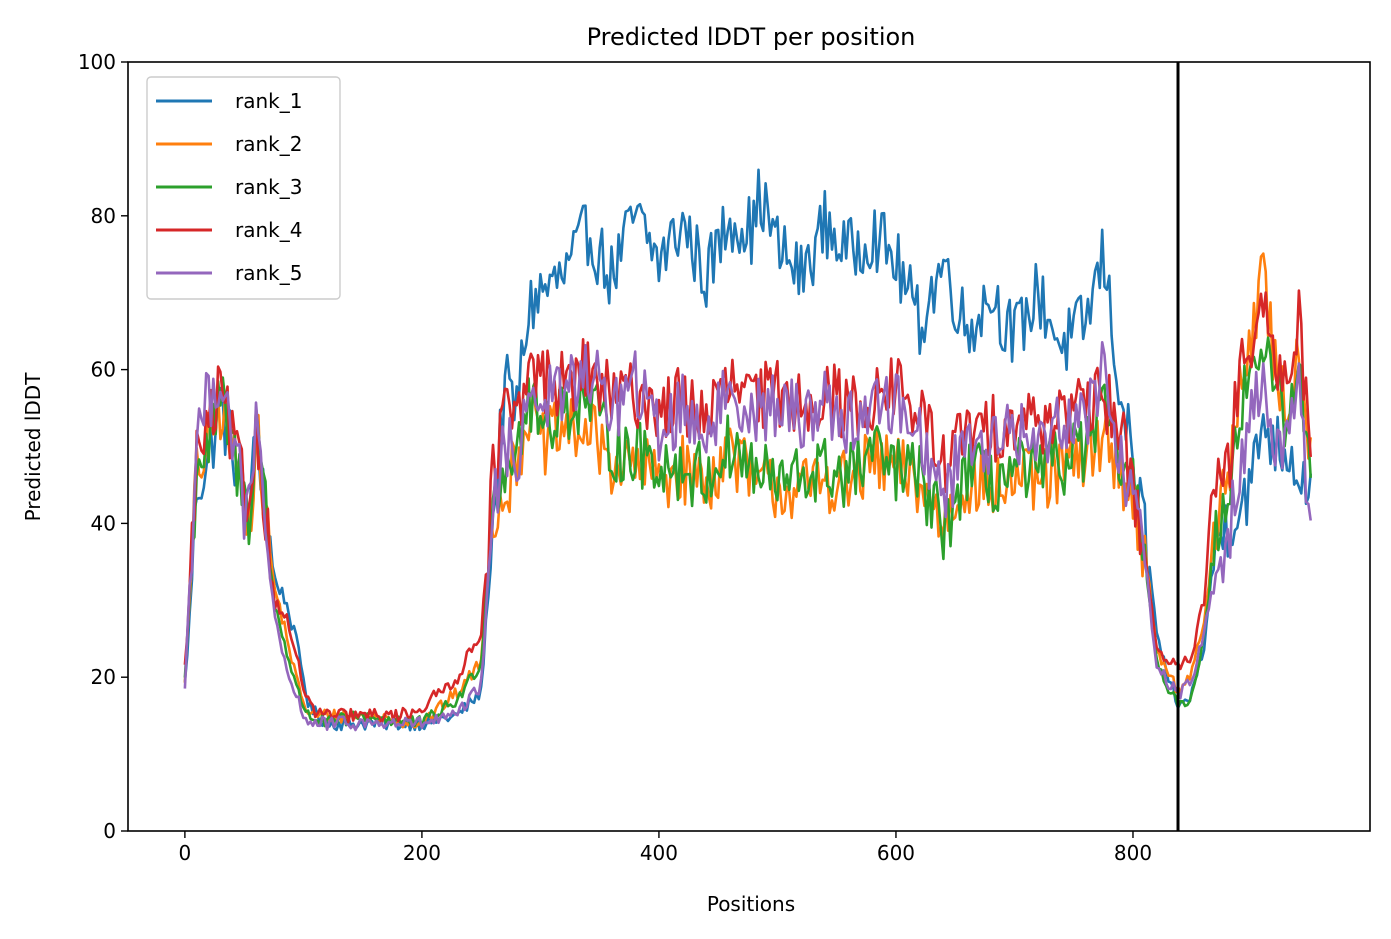  Describe the element at coordinates (751, 37) in the screenshot. I see `chart-title: Predicted lDDT per position` at that location.